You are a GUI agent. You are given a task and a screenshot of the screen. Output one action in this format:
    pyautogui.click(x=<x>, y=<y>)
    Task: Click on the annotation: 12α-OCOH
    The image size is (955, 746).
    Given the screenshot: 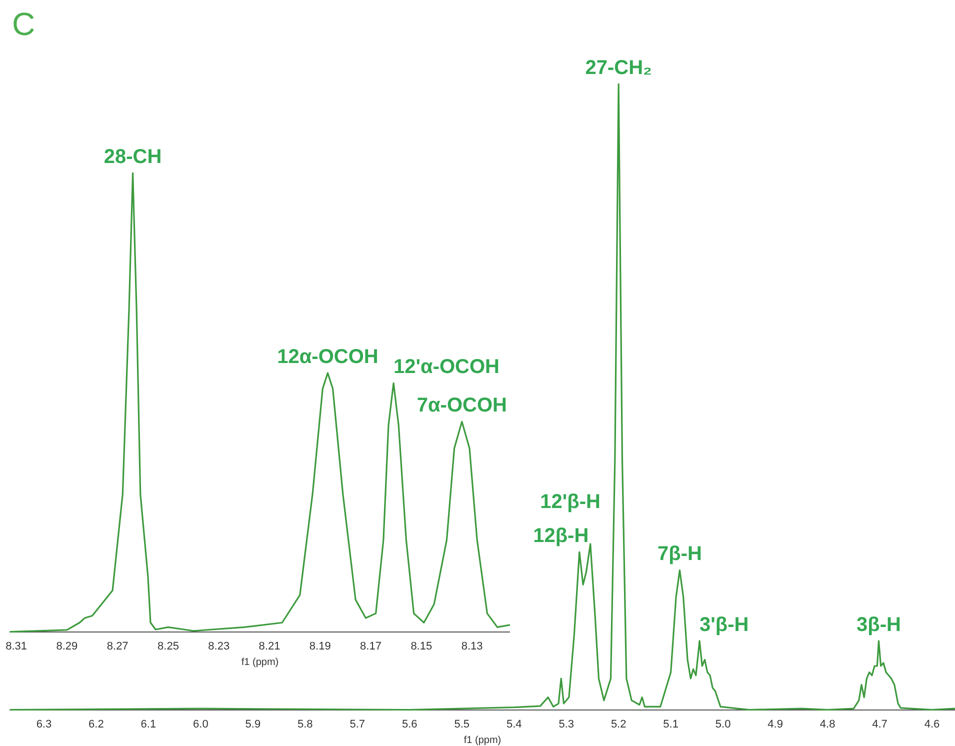 What is the action you would take?
    pyautogui.click(x=327, y=357)
    